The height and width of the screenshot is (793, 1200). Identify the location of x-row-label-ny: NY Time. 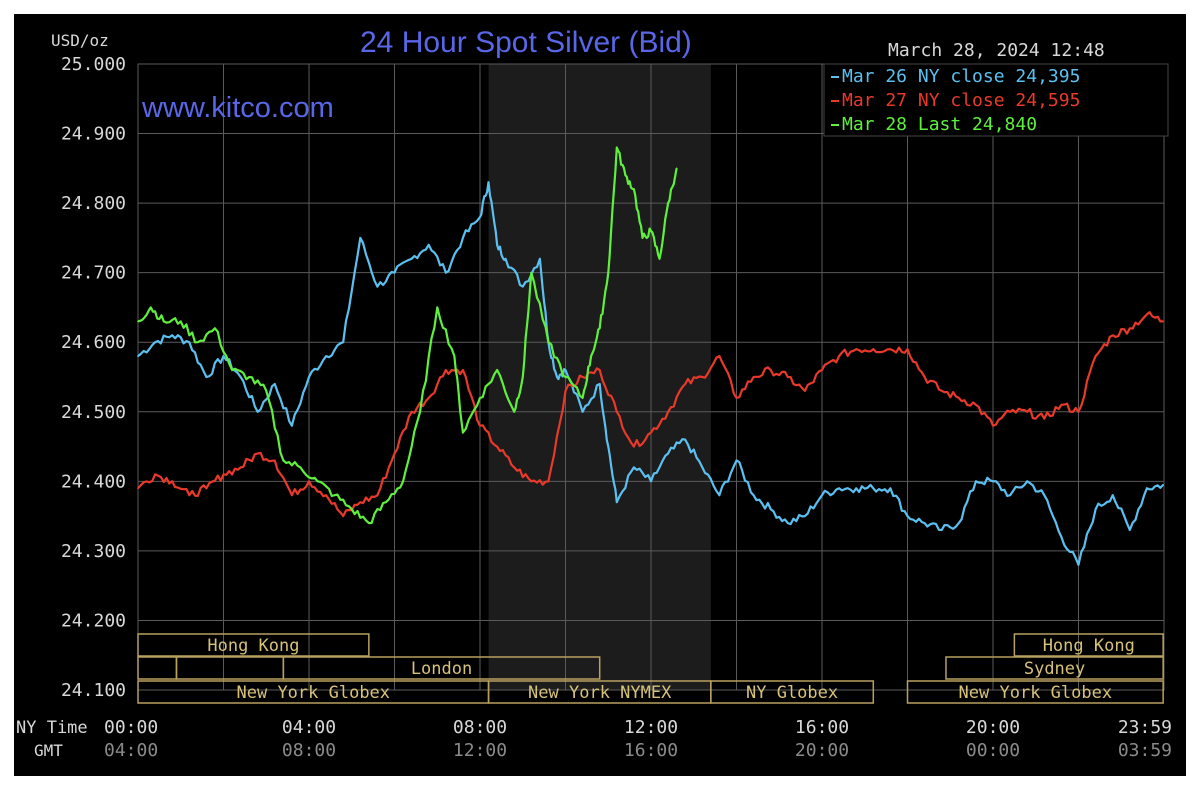
(52, 728).